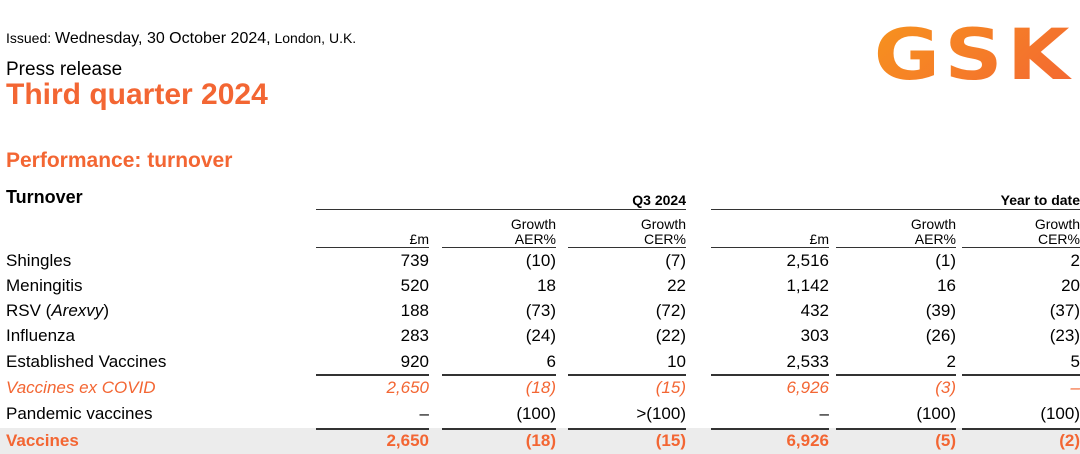 The image size is (1080, 454). I want to click on row-label: Established Vaccines, so click(86, 362).